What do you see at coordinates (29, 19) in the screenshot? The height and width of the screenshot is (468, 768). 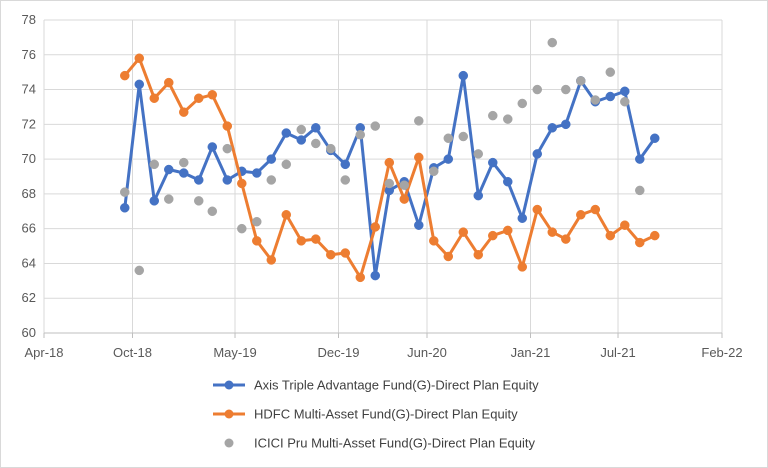 I see `y-tick-label: 78` at bounding box center [29, 19].